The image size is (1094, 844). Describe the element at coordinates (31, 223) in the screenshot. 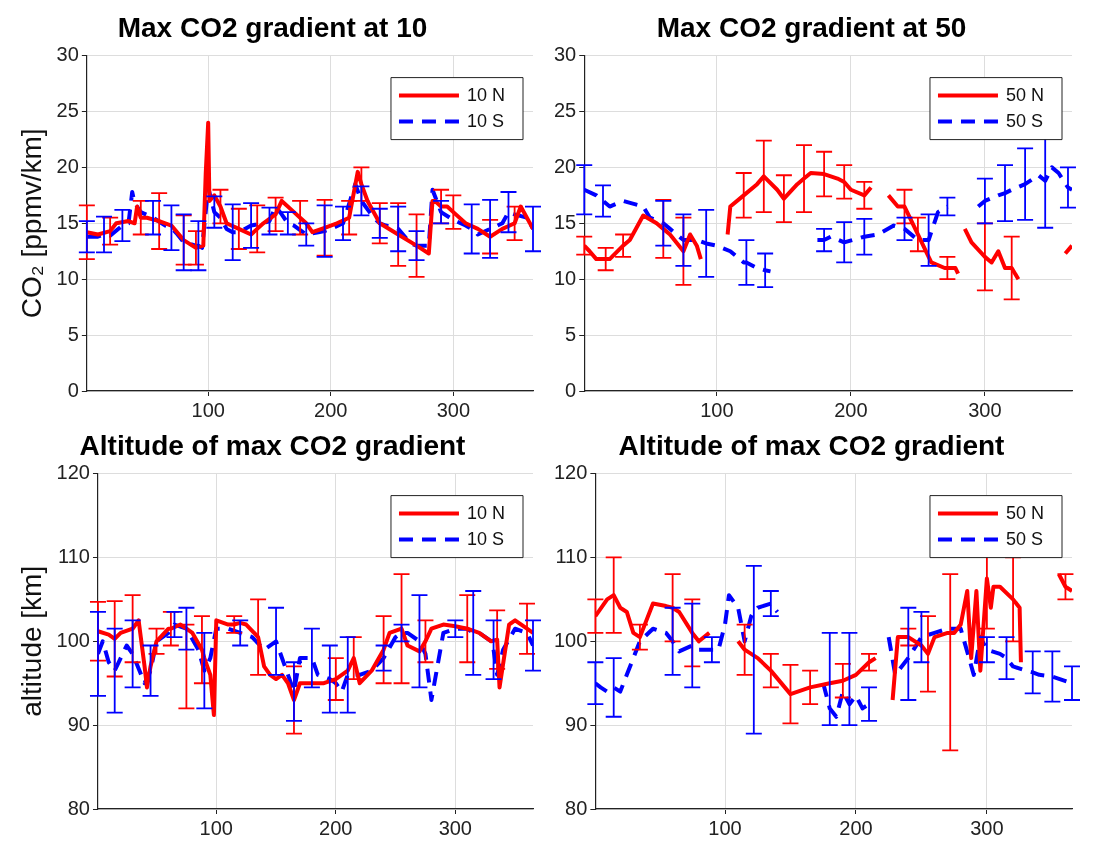

I see `y-axis-title: CO₂ [ppmv/km]` at that location.